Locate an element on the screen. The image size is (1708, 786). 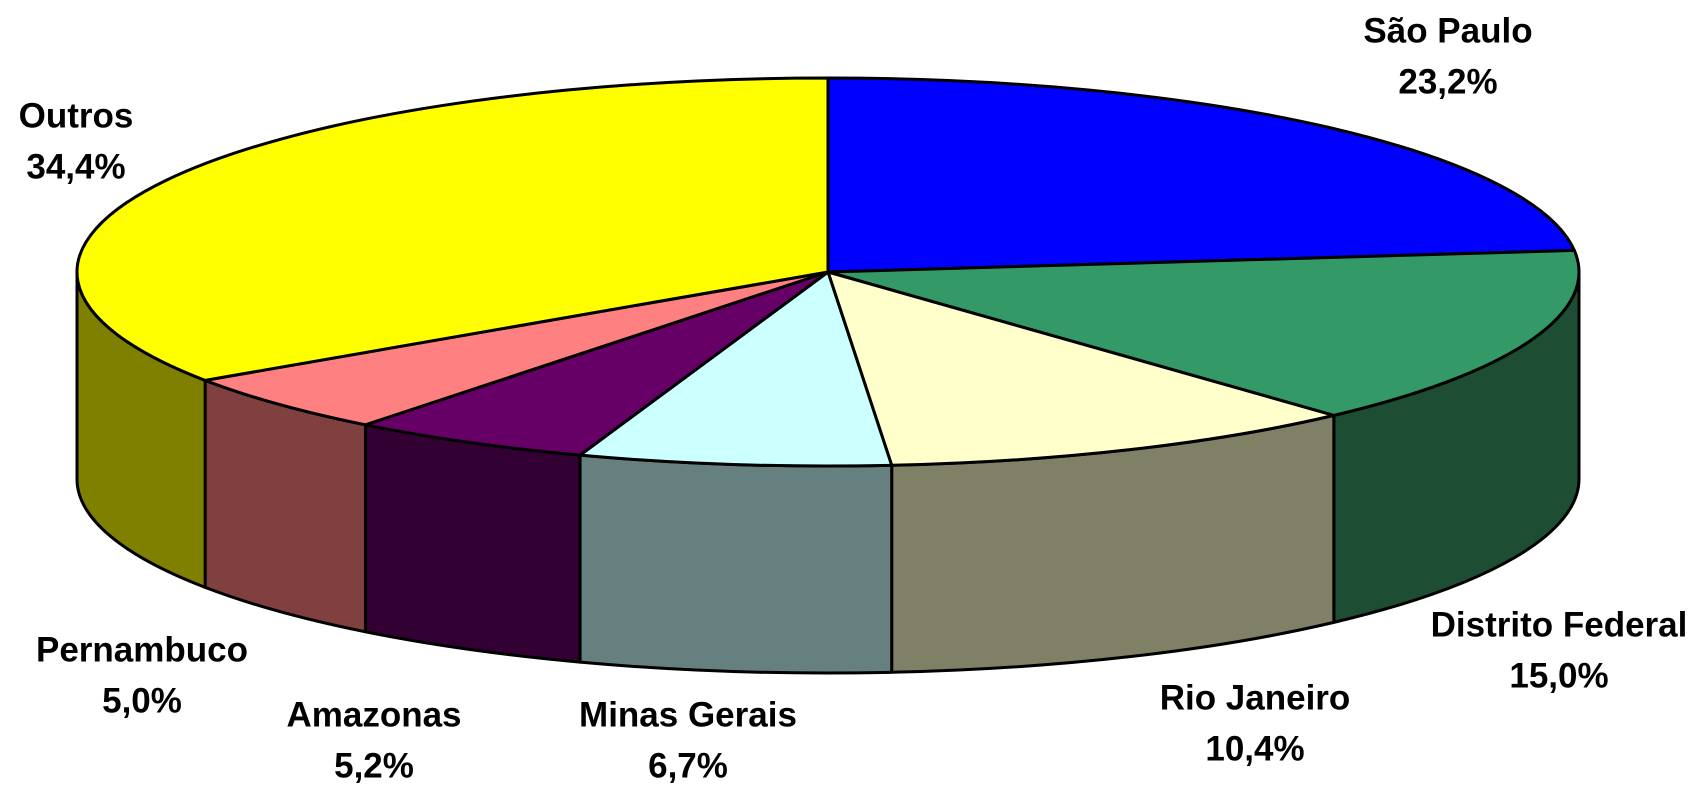
slice-label: Rio Janeiro is located at coordinates (1255, 697).